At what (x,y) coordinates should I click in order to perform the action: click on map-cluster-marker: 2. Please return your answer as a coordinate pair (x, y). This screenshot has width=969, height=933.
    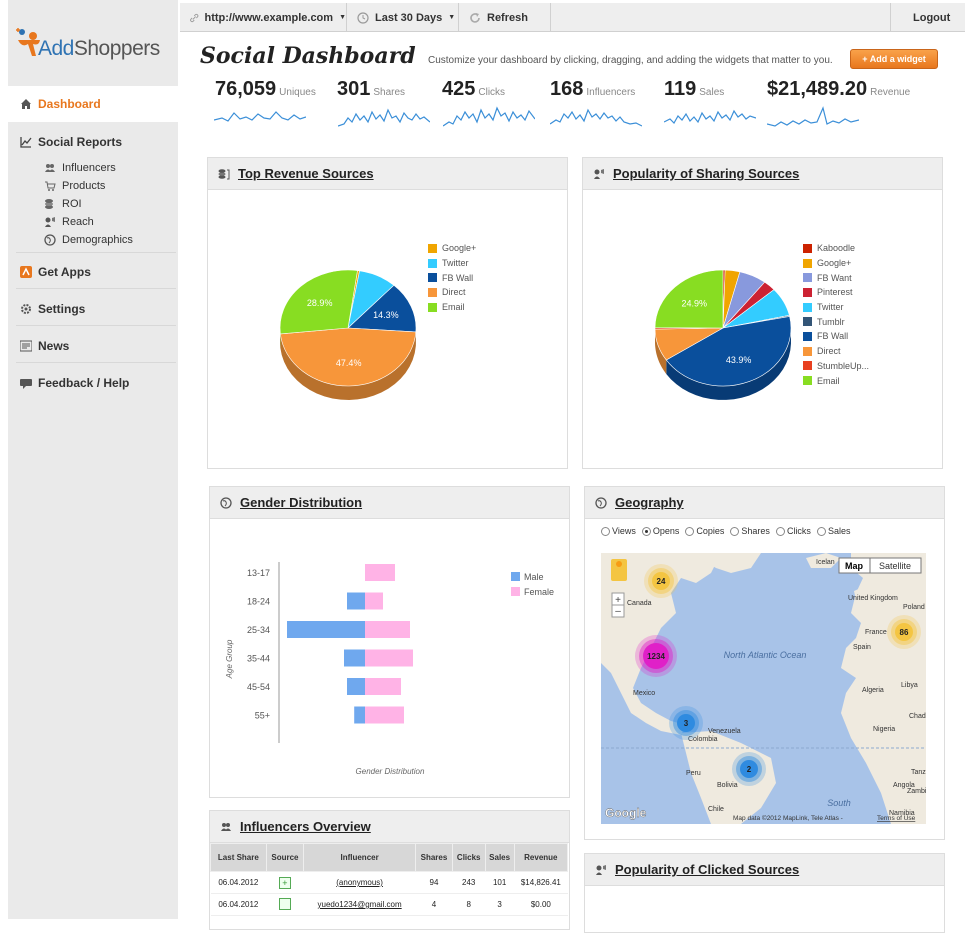
    Looking at the image, I should click on (749, 769).